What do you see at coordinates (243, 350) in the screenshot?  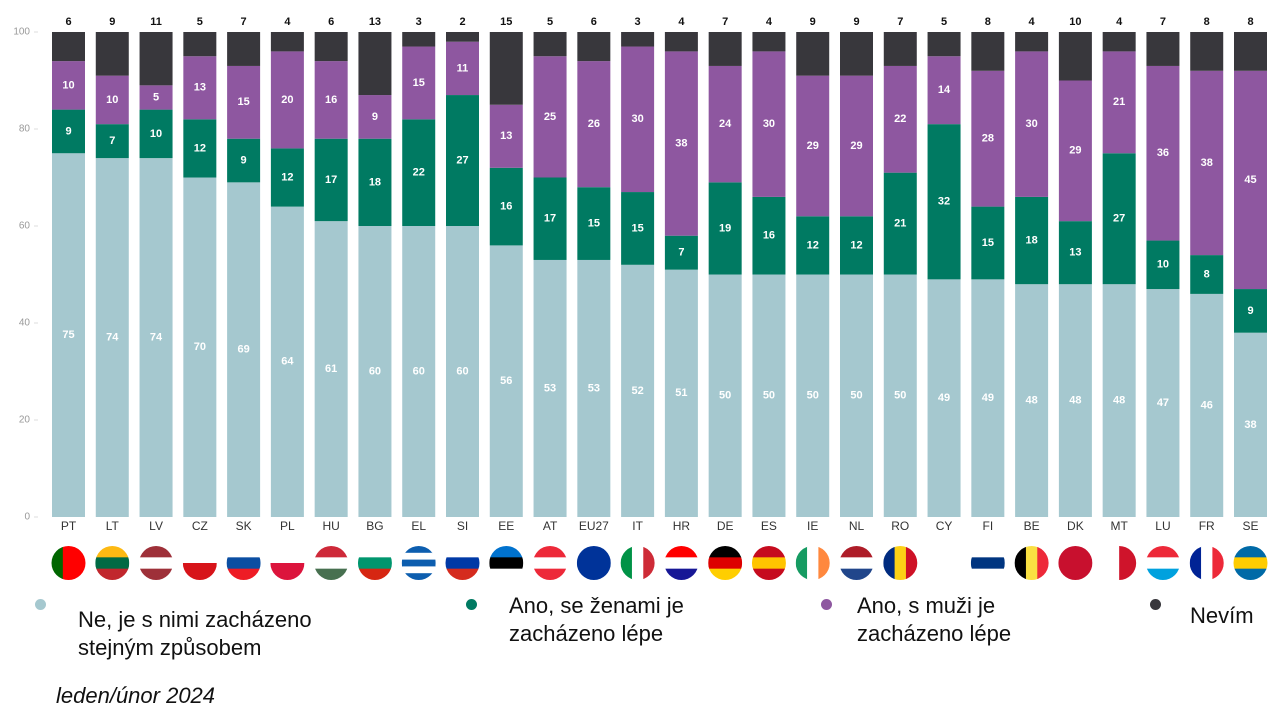 I see `data-label: 69` at bounding box center [243, 350].